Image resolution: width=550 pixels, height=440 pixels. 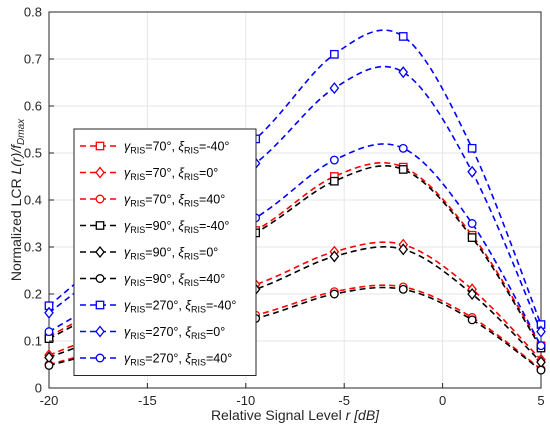 What do you see at coordinates (349, 415) in the screenshot?
I see `x-axis-label-var: r` at bounding box center [349, 415].